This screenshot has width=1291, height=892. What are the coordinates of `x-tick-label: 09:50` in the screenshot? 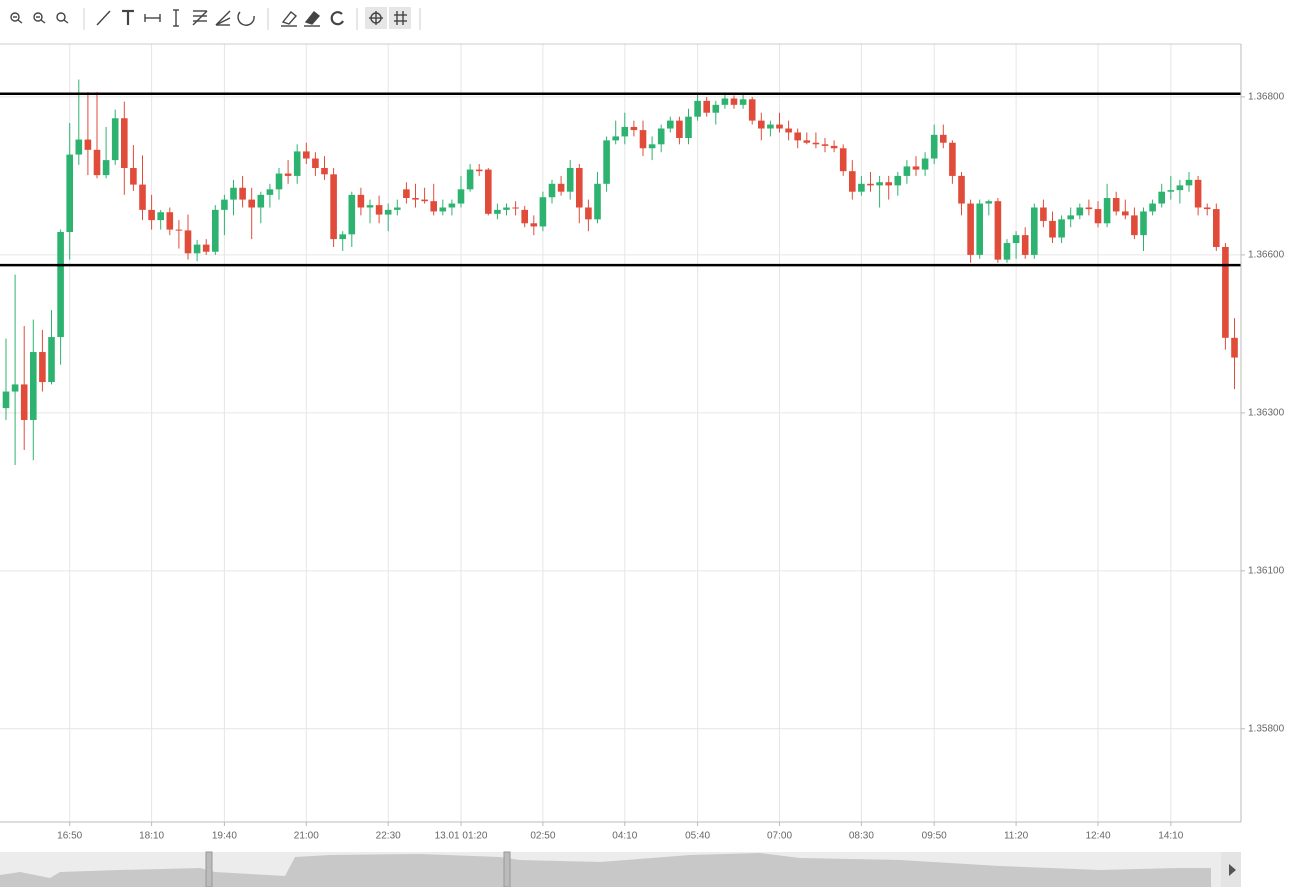 It's located at (934, 836).